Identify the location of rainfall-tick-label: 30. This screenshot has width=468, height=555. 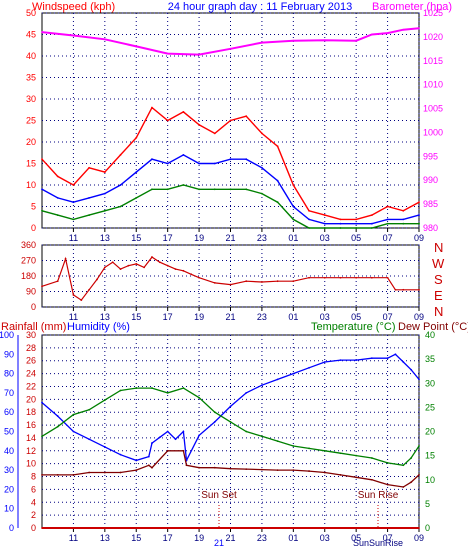
(9, 470).